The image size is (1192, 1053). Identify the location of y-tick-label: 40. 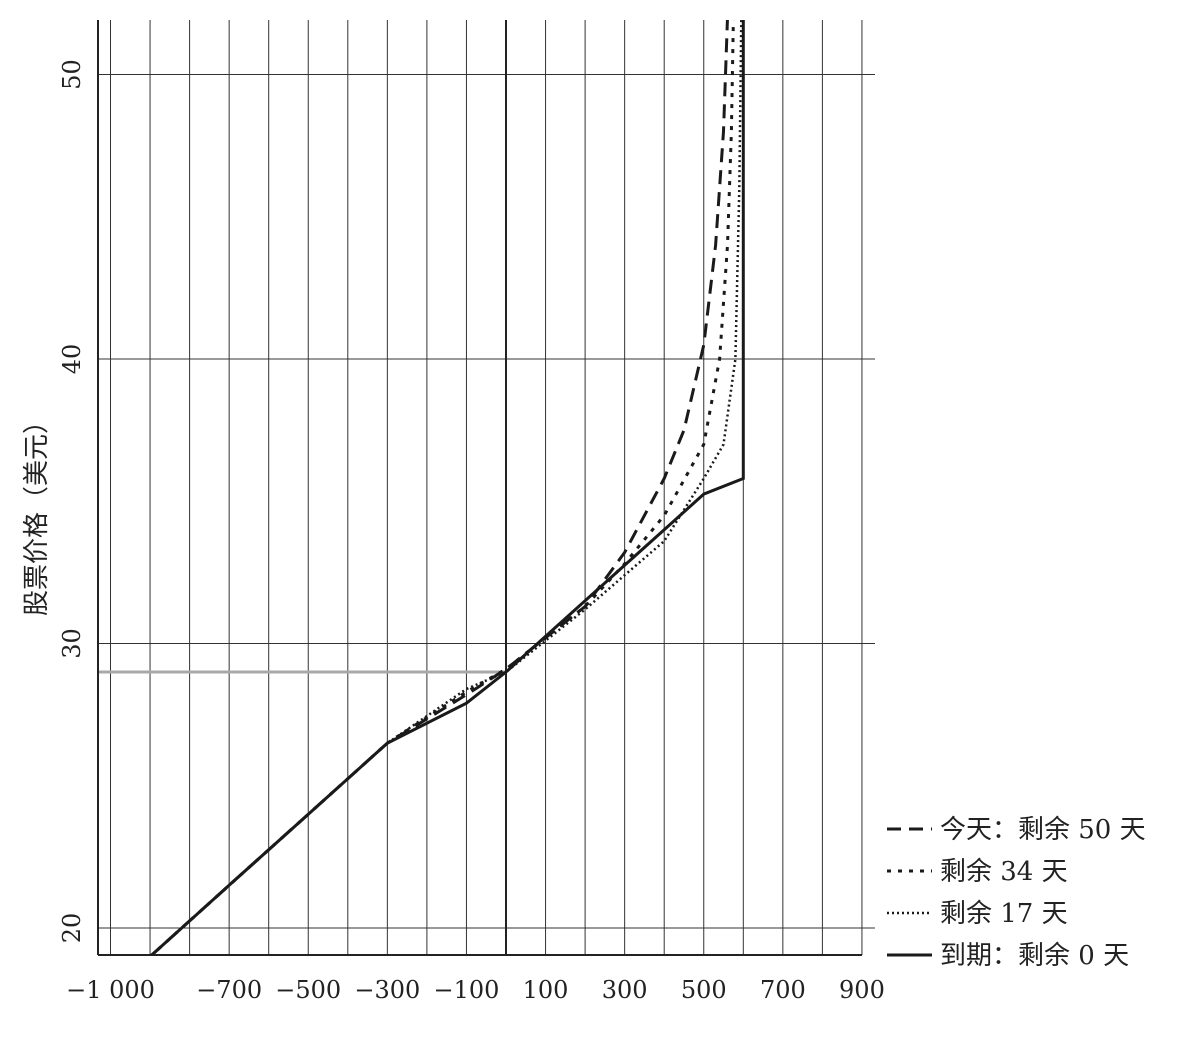
(72, 359).